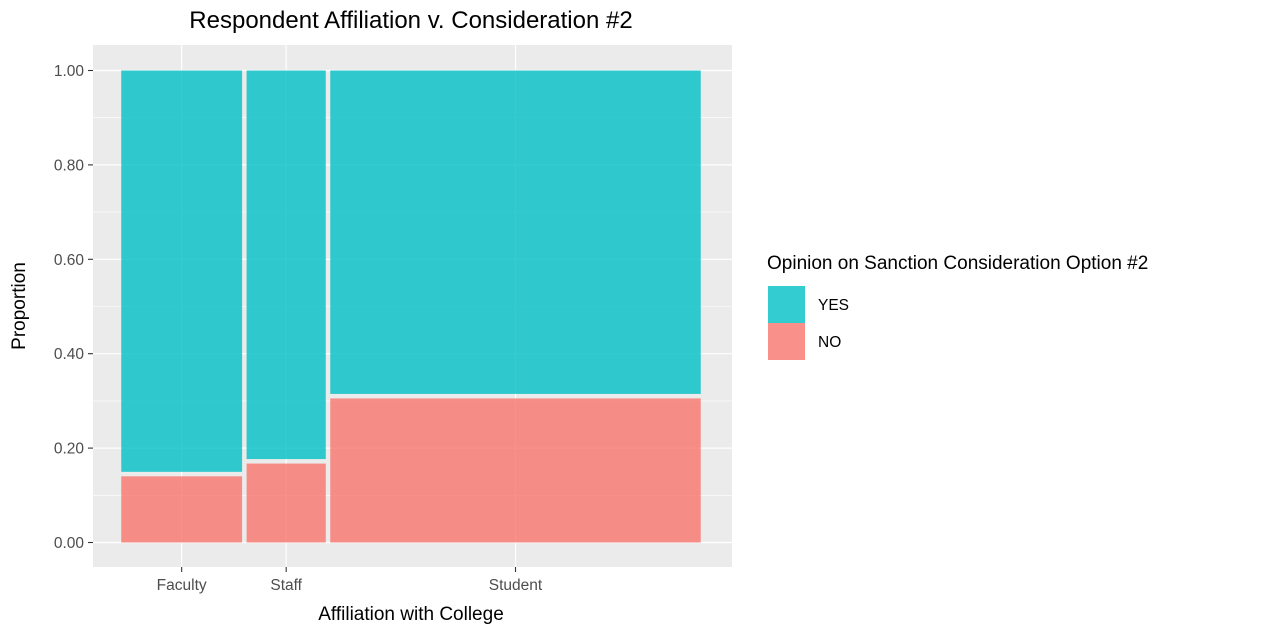 This screenshot has width=1272, height=626. Describe the element at coordinates (786, 304) in the screenshot. I see `legend-key-yes` at that location.